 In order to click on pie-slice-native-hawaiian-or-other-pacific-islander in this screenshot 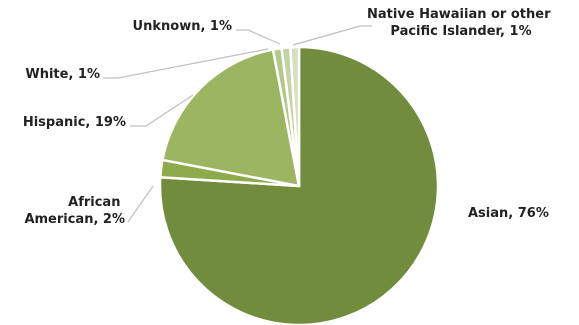, I will do `click(295, 116)`.